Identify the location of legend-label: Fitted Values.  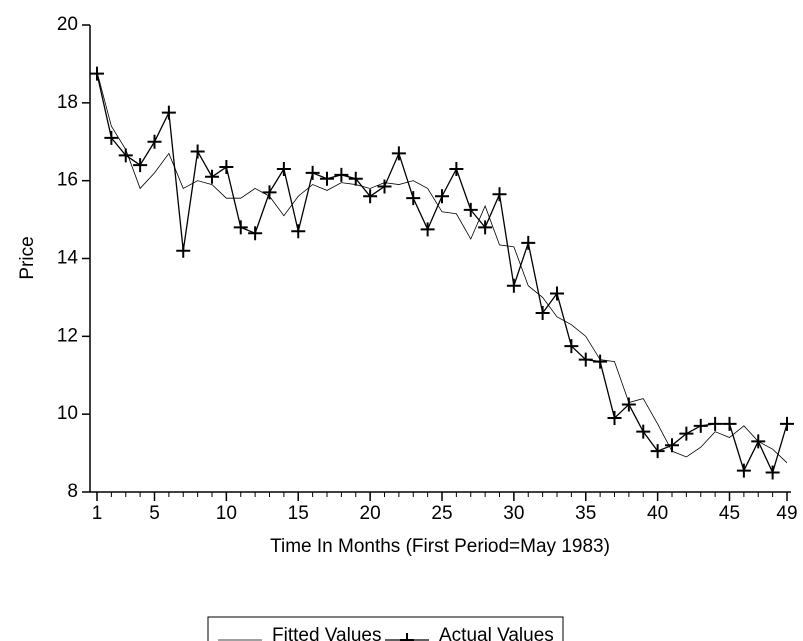
(326, 633).